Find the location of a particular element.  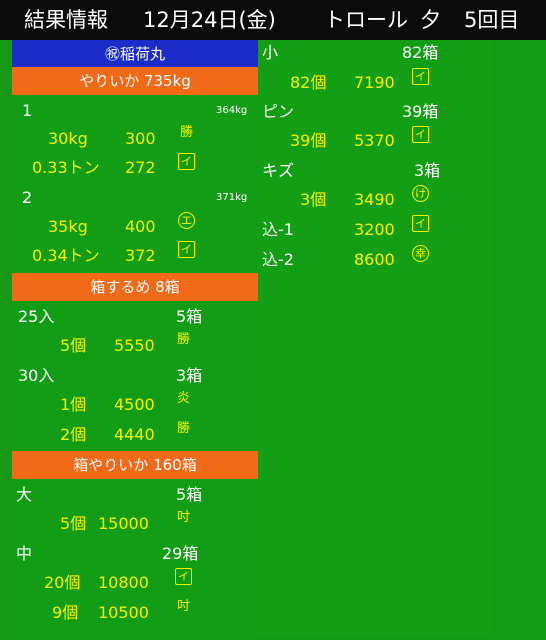

group-row: 小 82箱 is located at coordinates (375, 53).